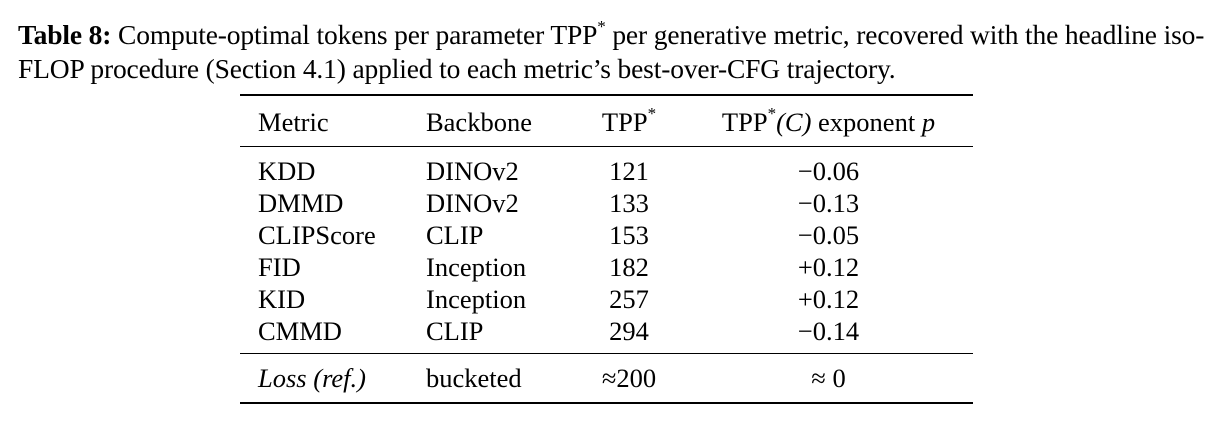 The height and width of the screenshot is (425, 1219). I want to click on cell-tpp: 121, so click(629, 171).